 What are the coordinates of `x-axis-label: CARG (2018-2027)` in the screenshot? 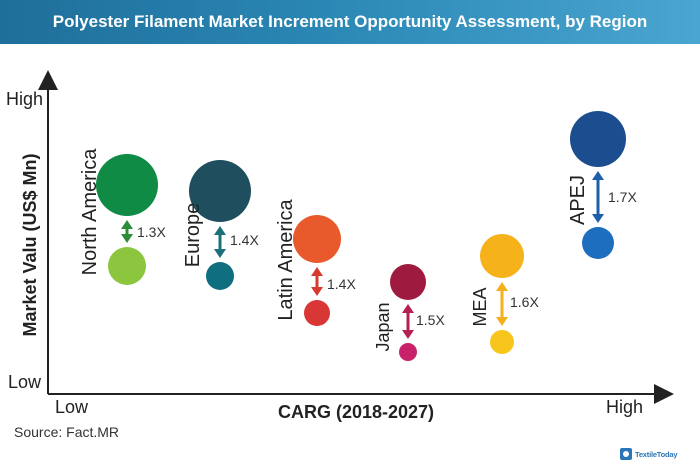 It's located at (356, 412).